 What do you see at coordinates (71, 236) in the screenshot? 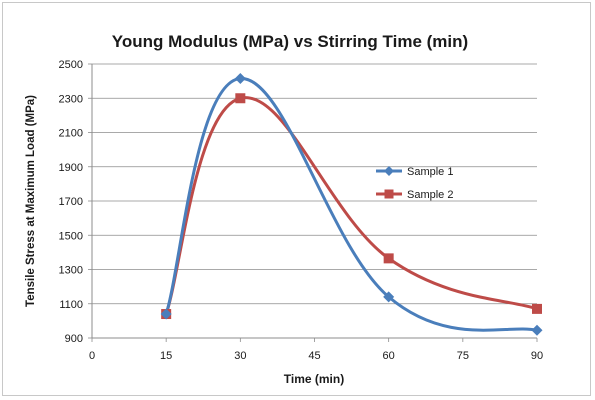
I see `y-tick-label: 1500` at bounding box center [71, 236].